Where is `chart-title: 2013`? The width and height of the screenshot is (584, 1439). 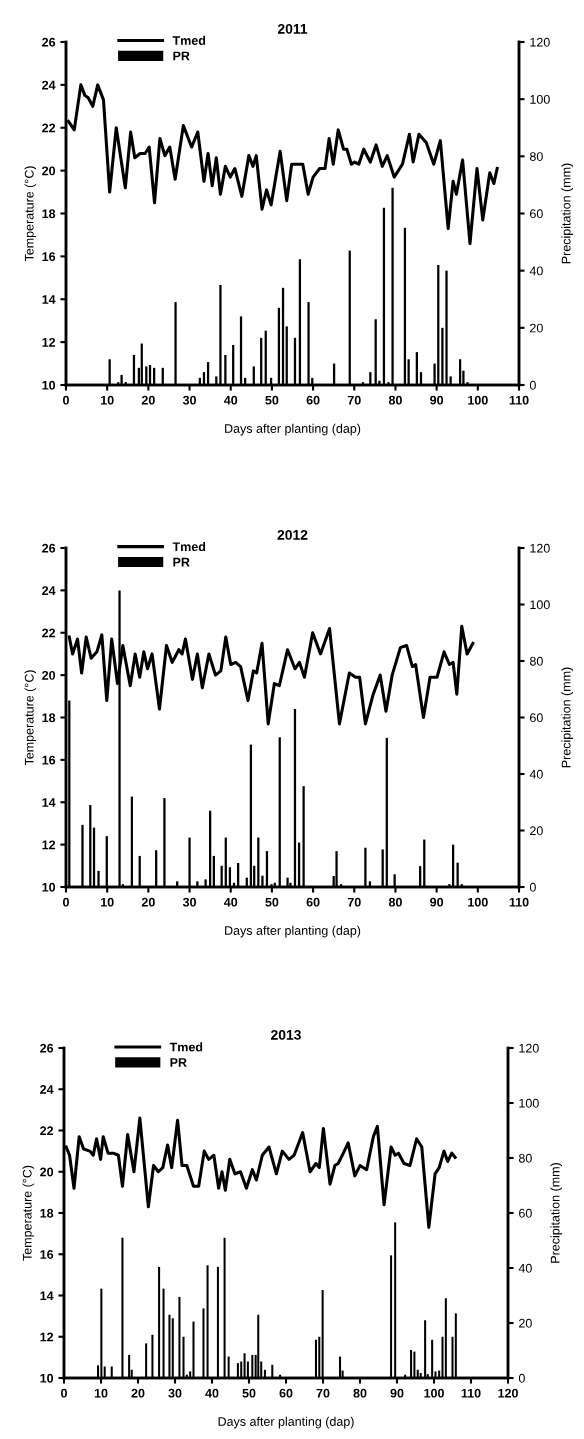 chart-title: 2013 is located at coordinates (286, 1034).